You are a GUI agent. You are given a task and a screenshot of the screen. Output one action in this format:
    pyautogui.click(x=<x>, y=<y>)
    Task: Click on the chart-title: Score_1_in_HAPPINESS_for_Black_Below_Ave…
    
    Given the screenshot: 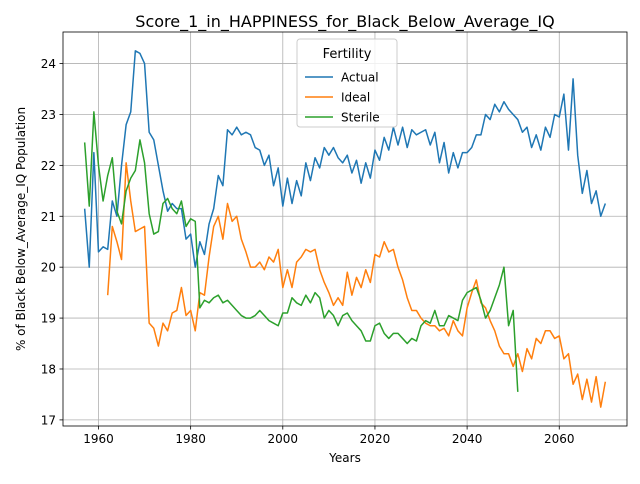 What is the action you would take?
    pyautogui.click(x=344, y=22)
    